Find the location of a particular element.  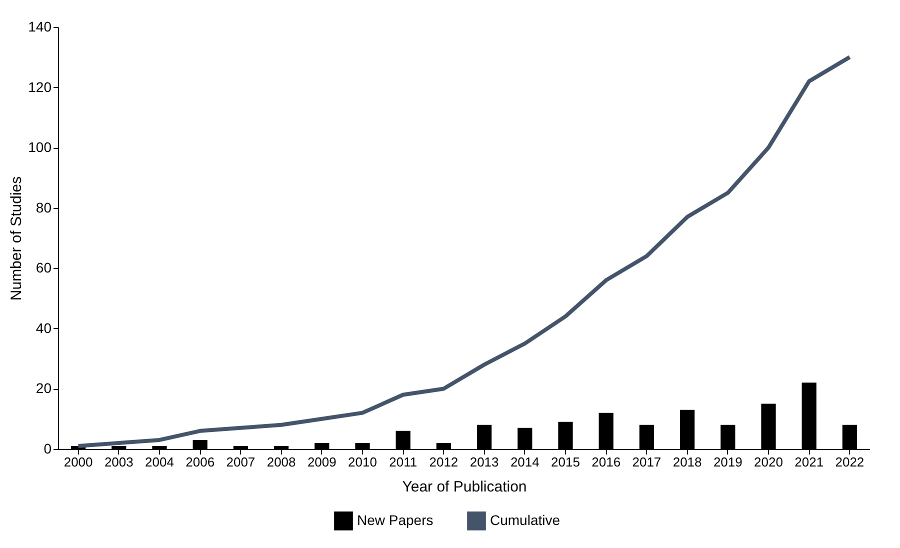

x-tick-label: 2000 is located at coordinates (78, 462).